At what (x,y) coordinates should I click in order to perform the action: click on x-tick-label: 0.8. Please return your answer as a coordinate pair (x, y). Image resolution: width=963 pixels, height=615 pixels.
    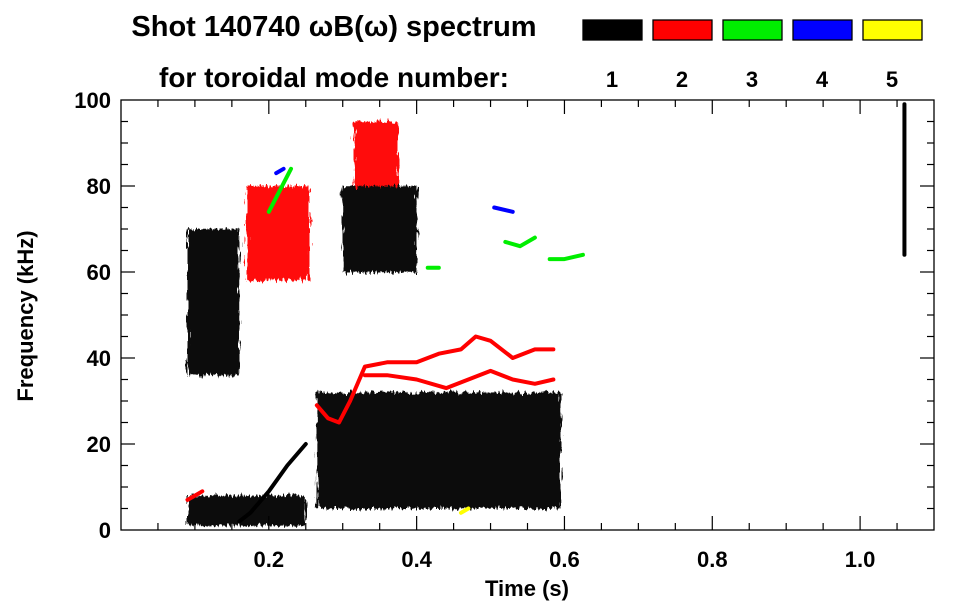
    Looking at the image, I should click on (712, 559).